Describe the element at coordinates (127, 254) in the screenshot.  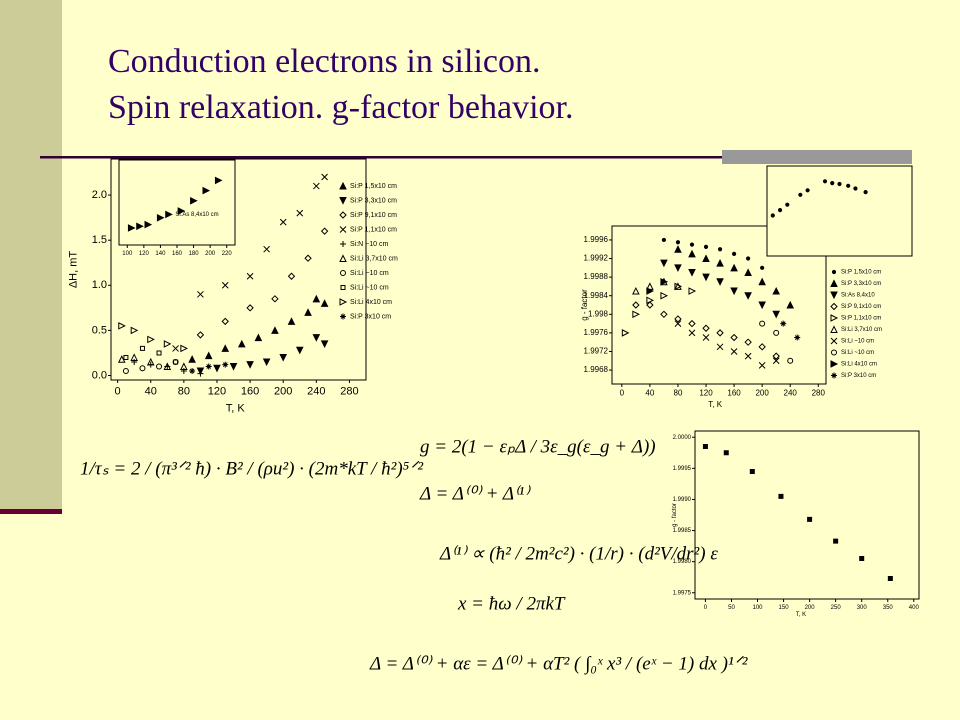
I see `x-tick-label: 100` at that location.